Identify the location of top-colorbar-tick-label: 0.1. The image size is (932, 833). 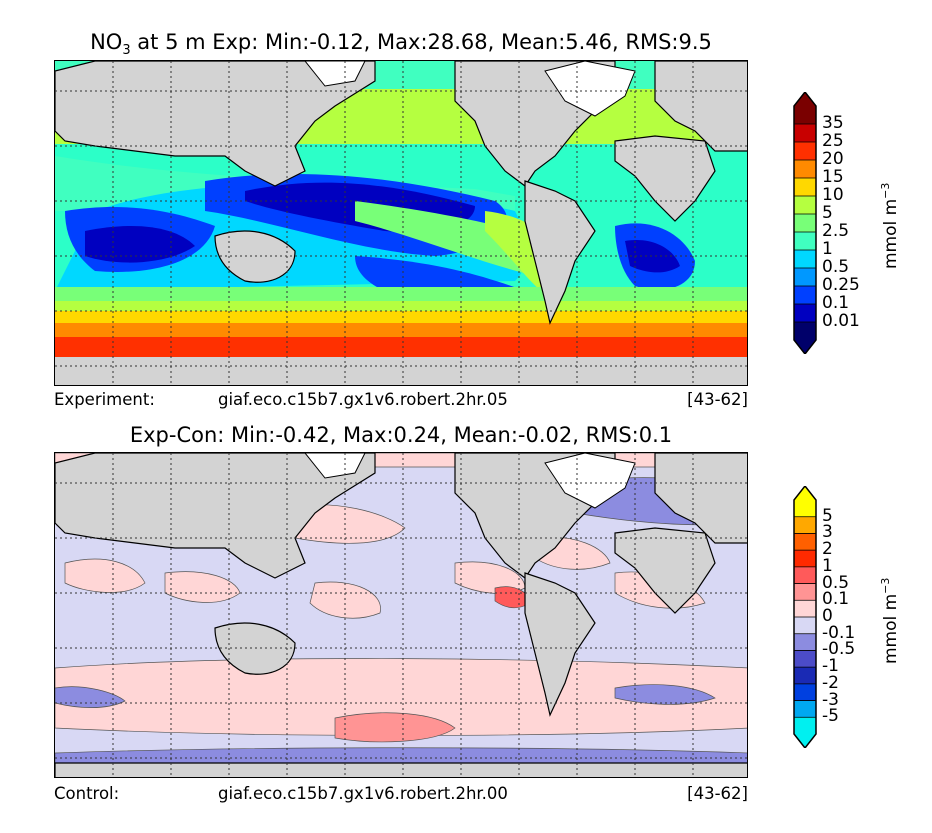
(836, 303).